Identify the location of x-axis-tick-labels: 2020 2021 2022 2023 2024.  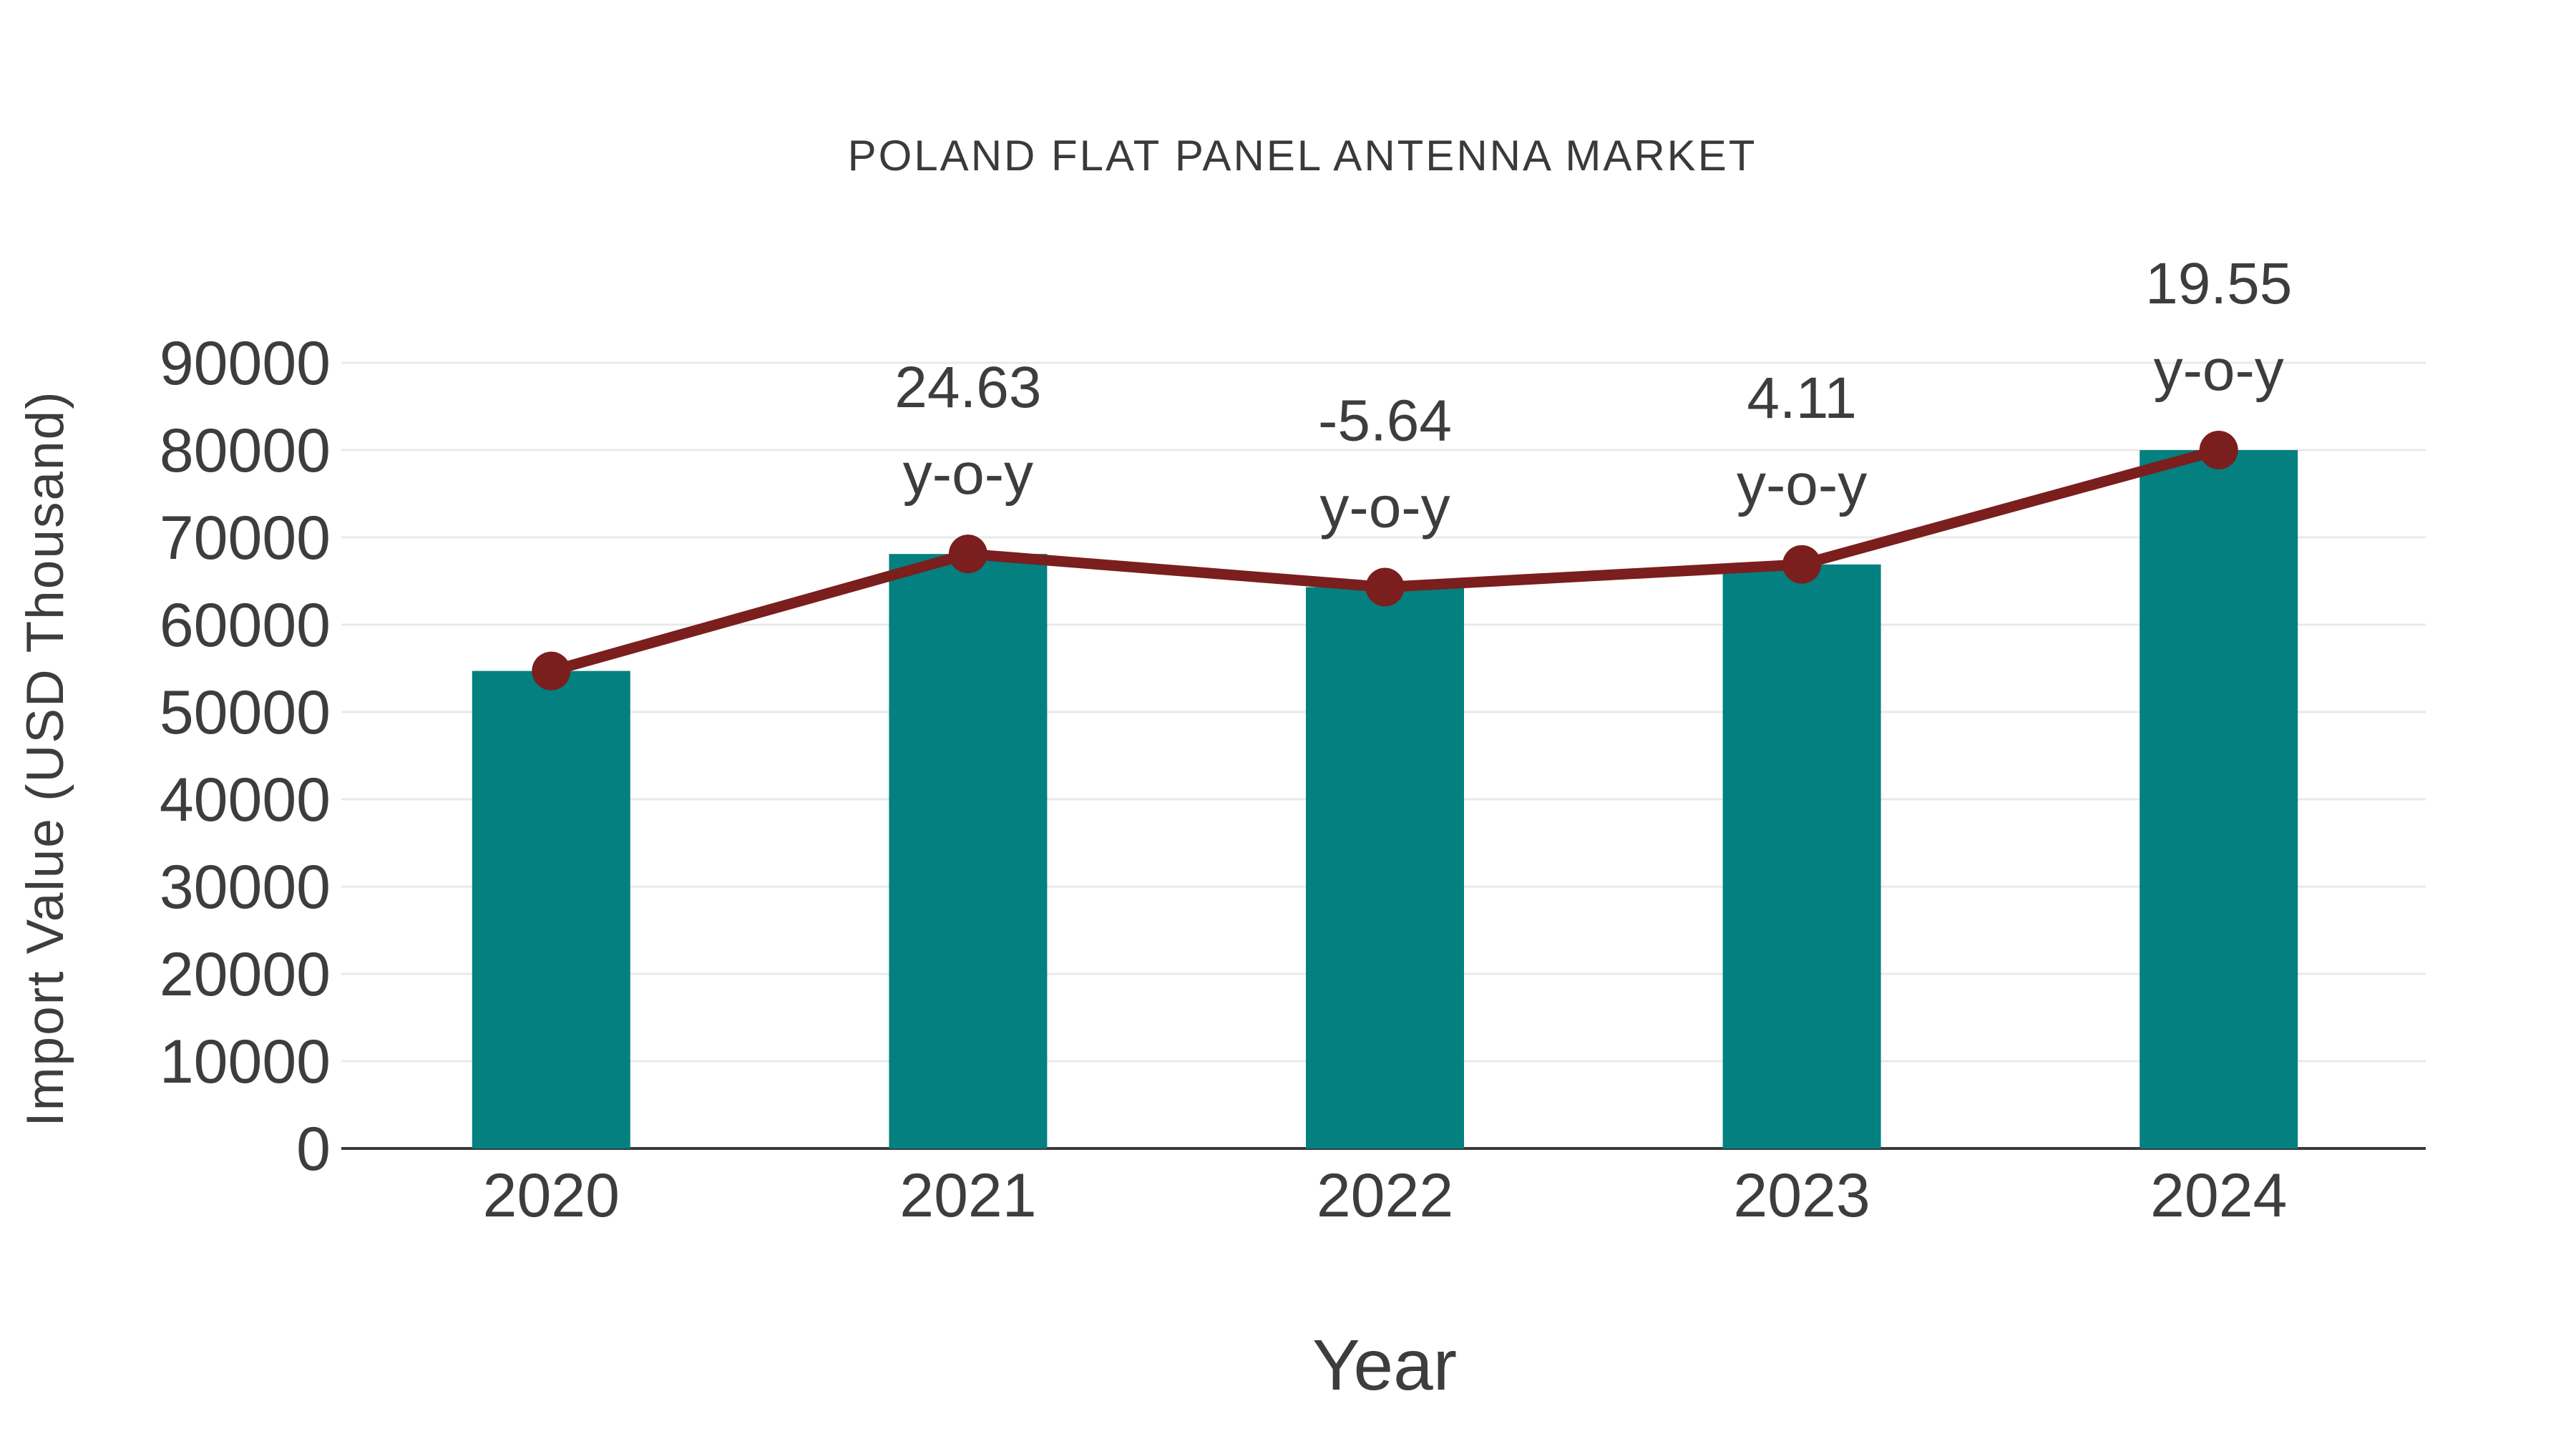
(1385, 1195).